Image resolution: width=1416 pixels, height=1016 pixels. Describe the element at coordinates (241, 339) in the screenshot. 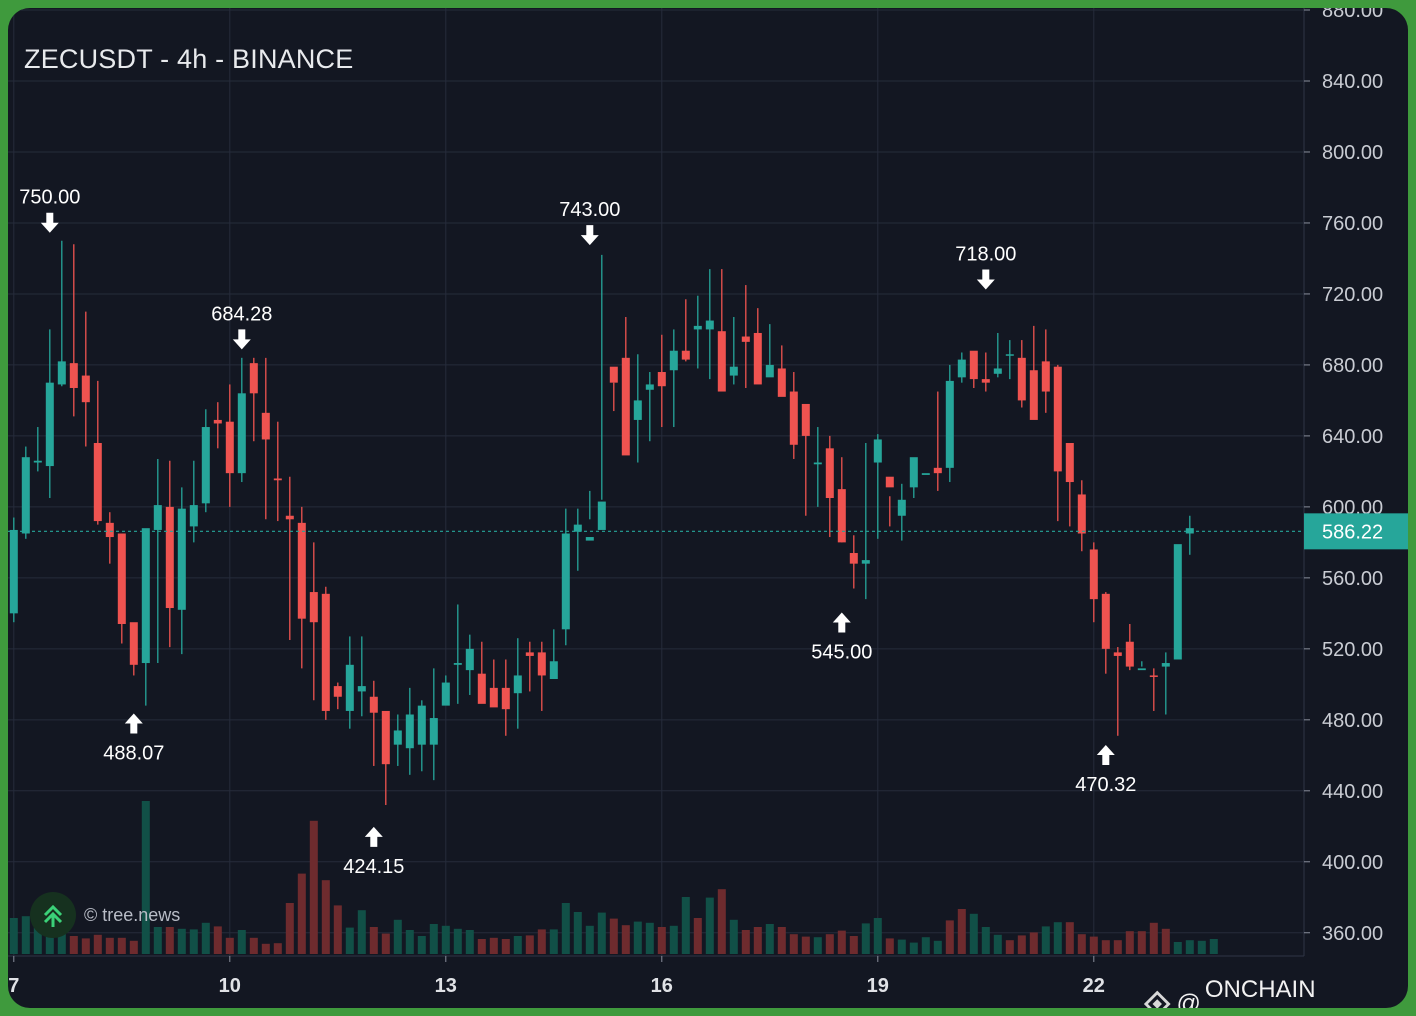

I see `down-arrow-icon` at that location.